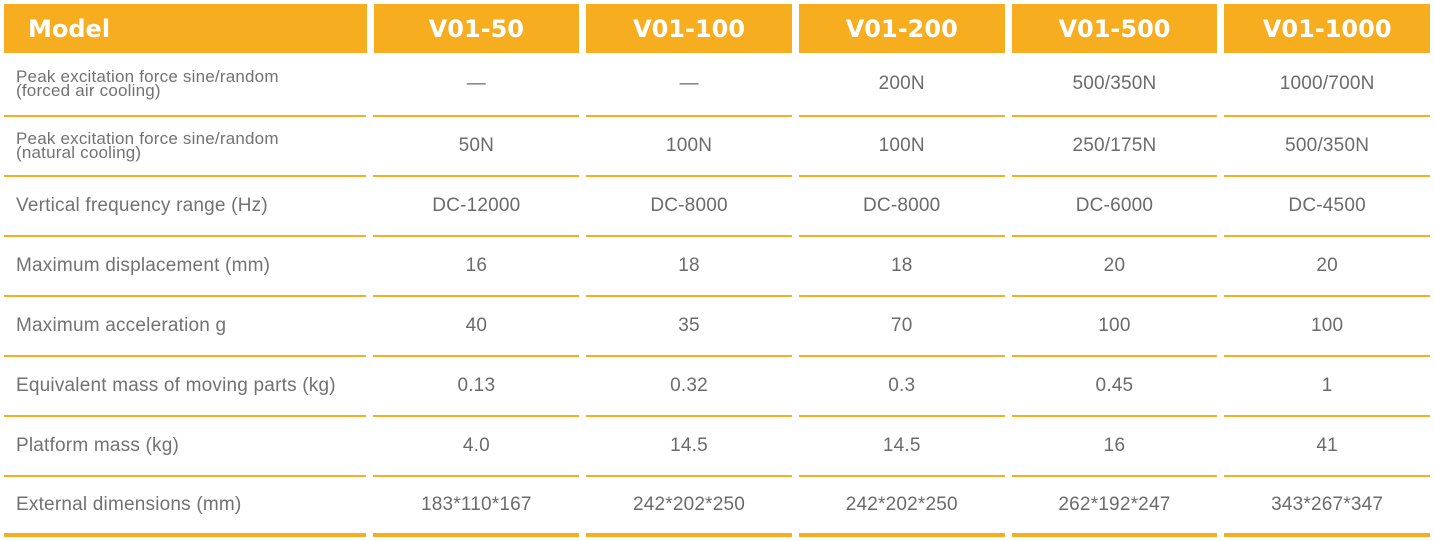  I want to click on row-label: External dimensions (mm), so click(185, 507).